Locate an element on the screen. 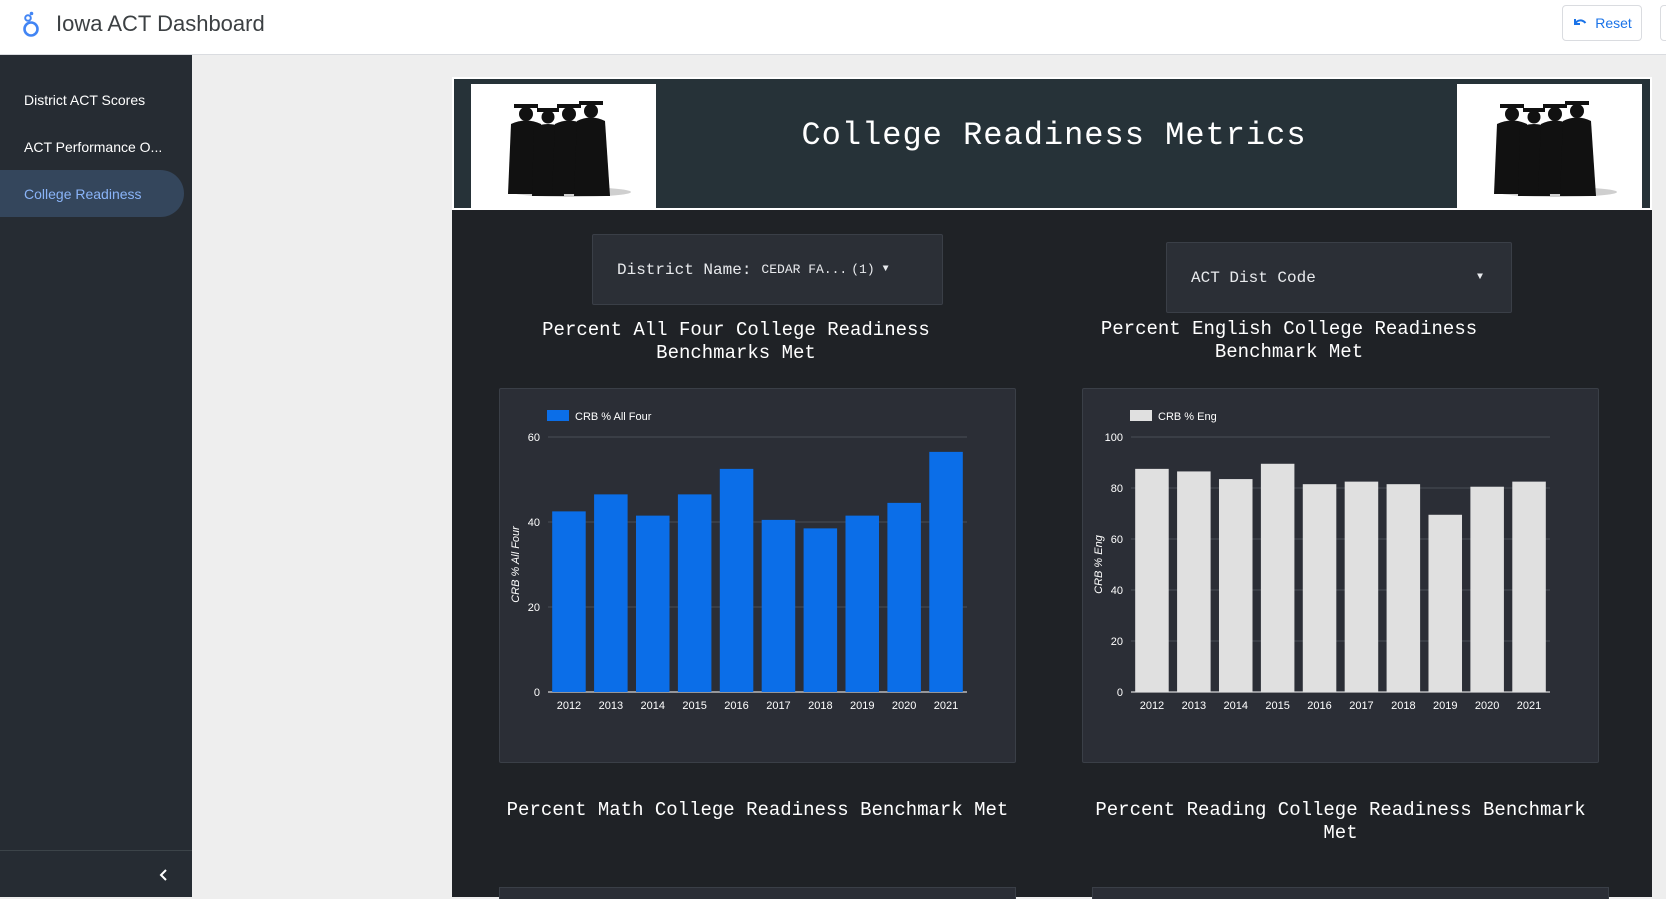 The height and width of the screenshot is (899, 1666). y-tick-label: 80 is located at coordinates (1117, 489).